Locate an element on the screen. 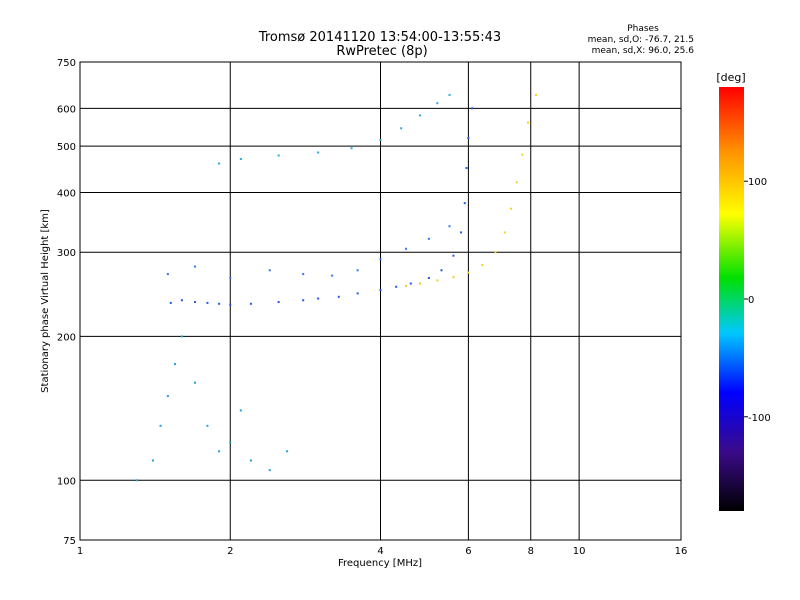  x-tick-labels: 1 2 4 6 8 10 16 is located at coordinates (382, 551).